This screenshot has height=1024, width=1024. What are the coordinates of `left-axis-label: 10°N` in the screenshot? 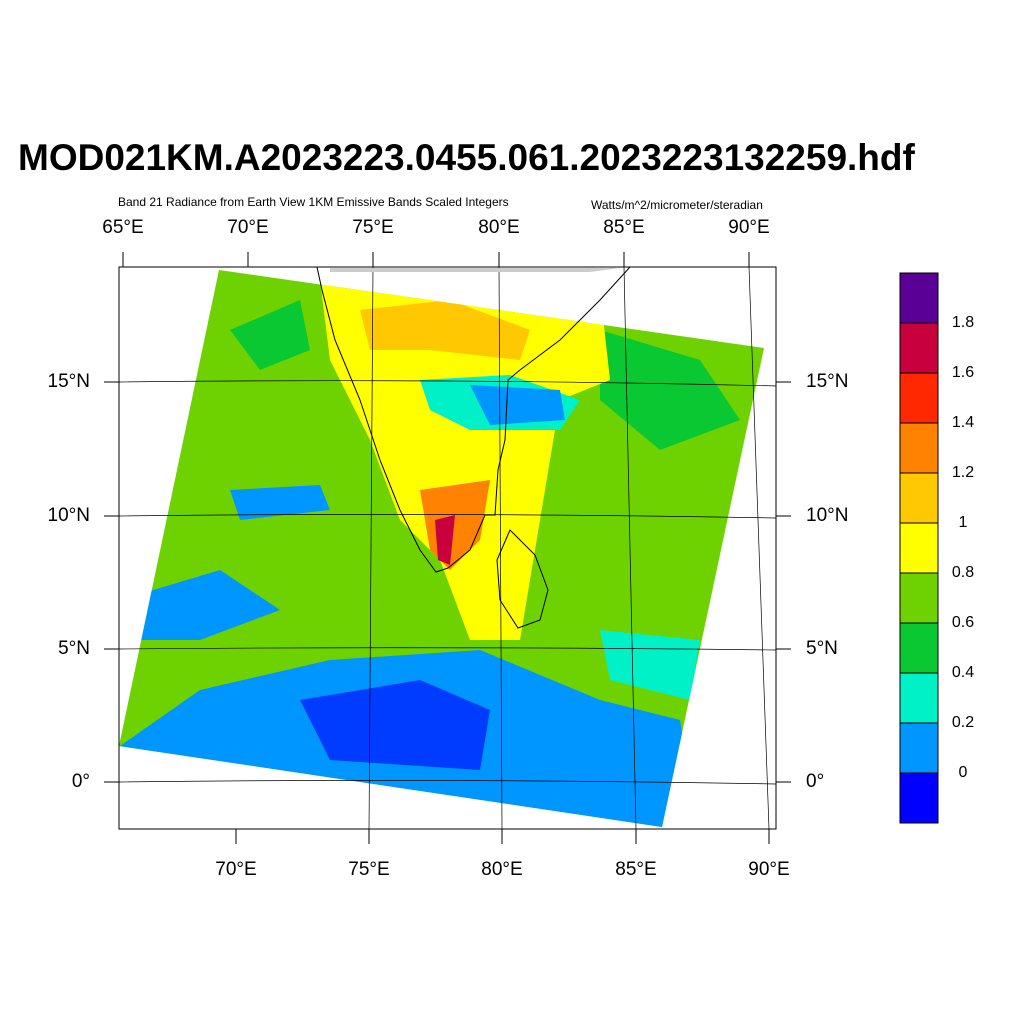 It's located at (69, 515).